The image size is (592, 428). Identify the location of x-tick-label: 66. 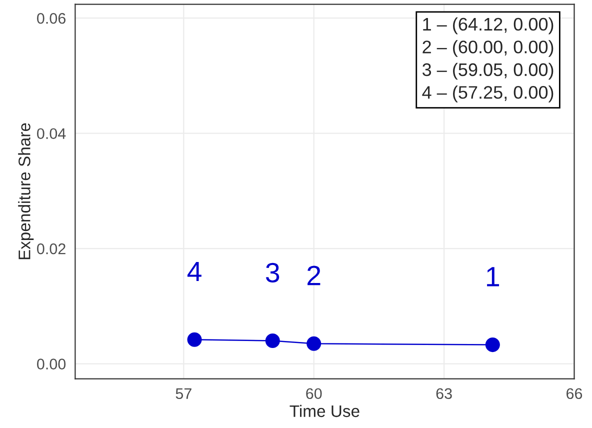
(574, 394).